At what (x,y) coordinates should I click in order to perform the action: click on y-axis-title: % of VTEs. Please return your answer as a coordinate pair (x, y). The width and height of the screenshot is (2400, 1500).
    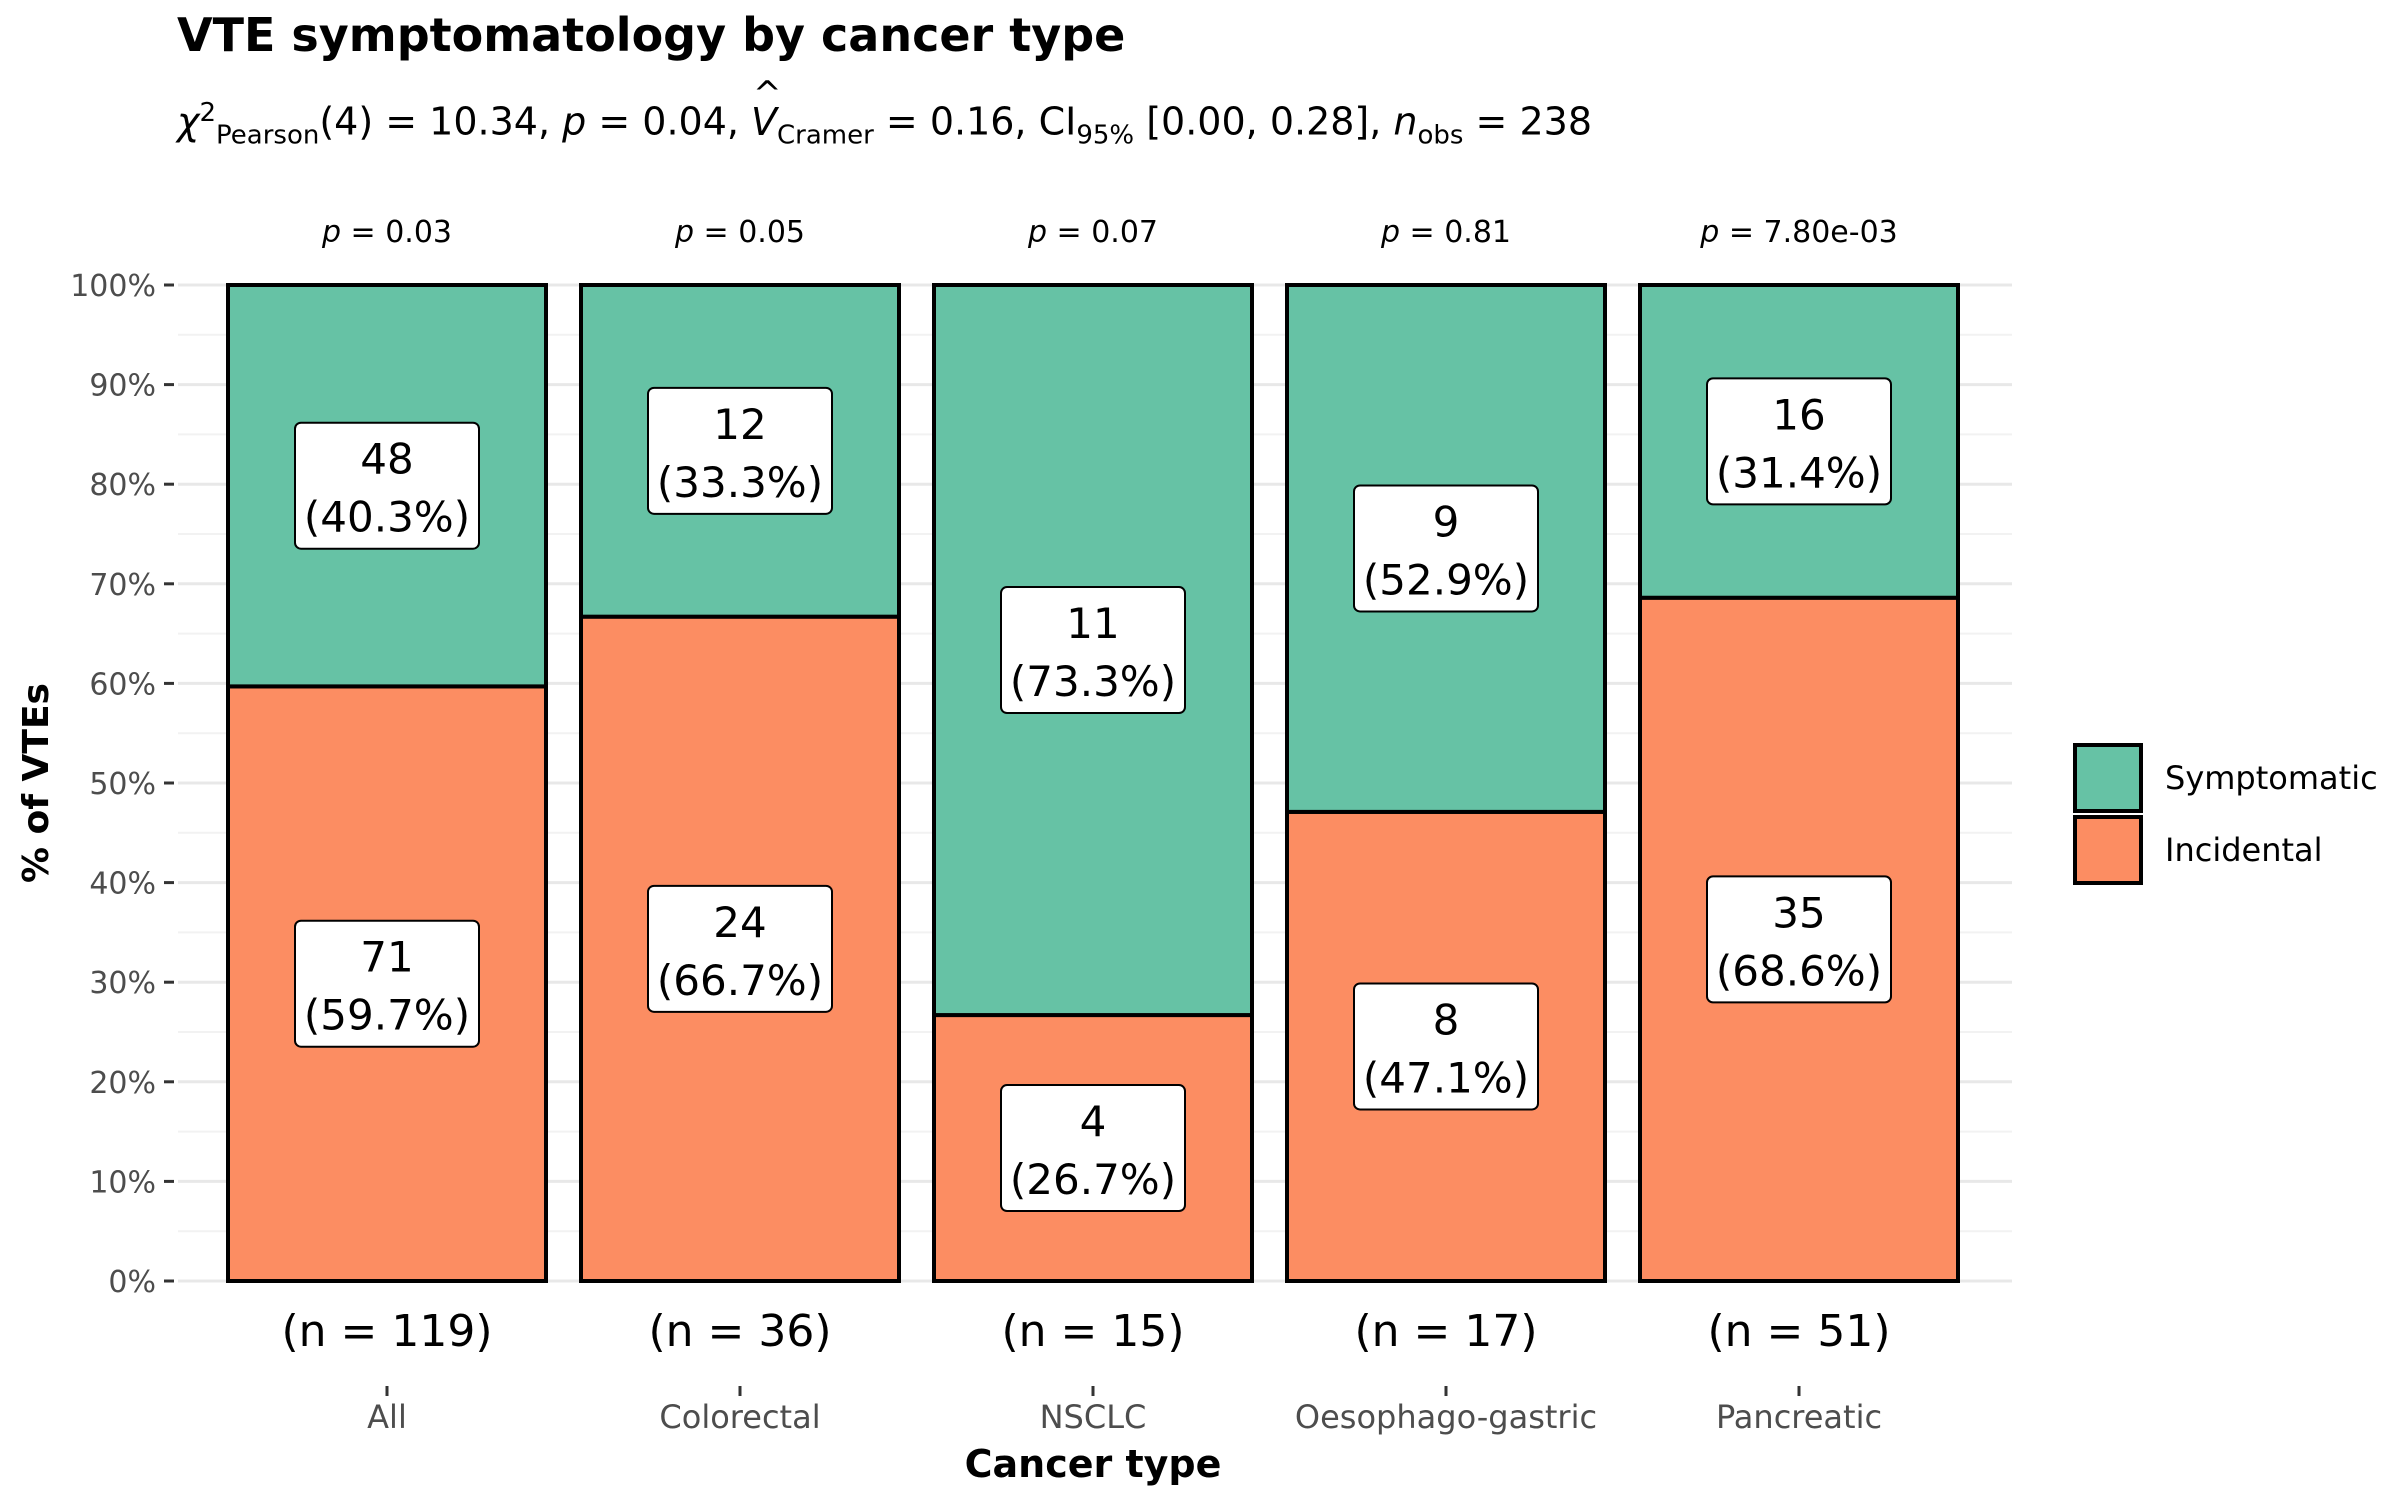
    Looking at the image, I should click on (36, 783).